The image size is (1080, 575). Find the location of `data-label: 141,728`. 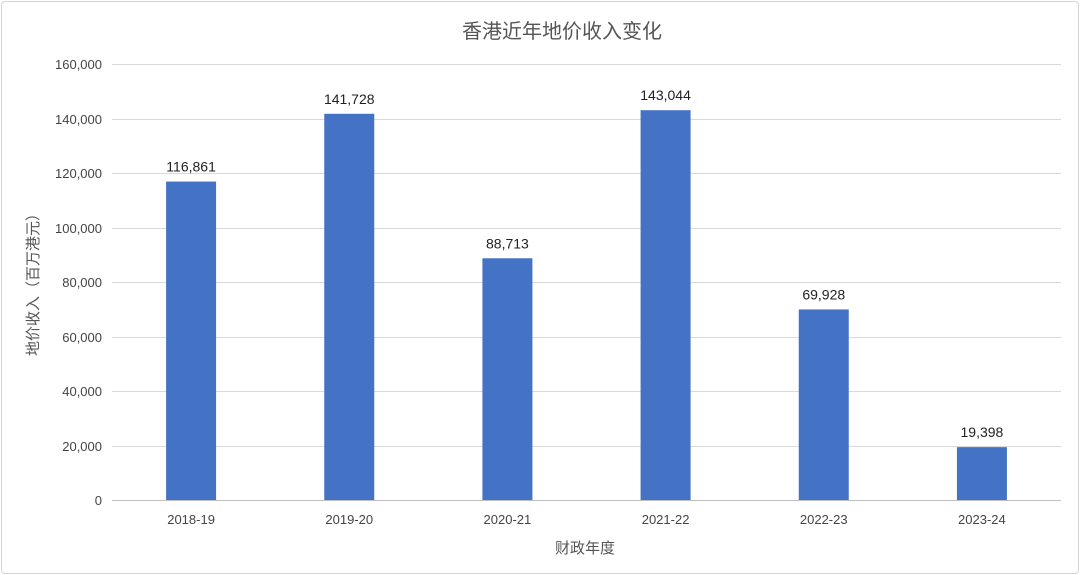

data-label: 141,728 is located at coordinates (349, 99).